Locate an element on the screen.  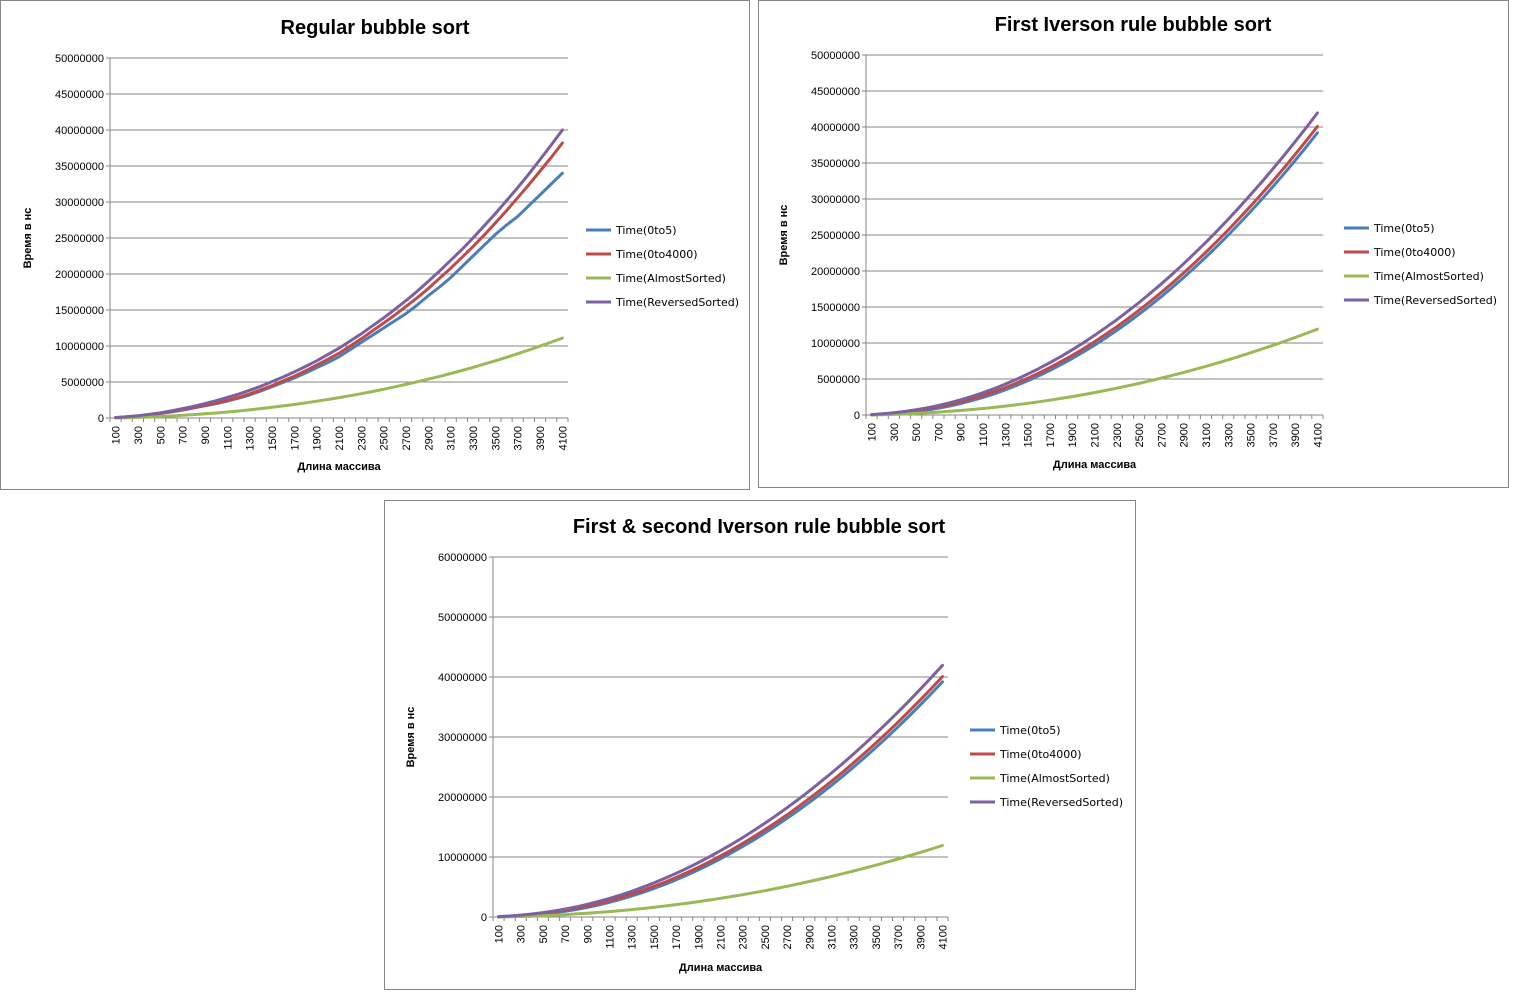
x-tick-label: 700 is located at coordinates (566, 934).